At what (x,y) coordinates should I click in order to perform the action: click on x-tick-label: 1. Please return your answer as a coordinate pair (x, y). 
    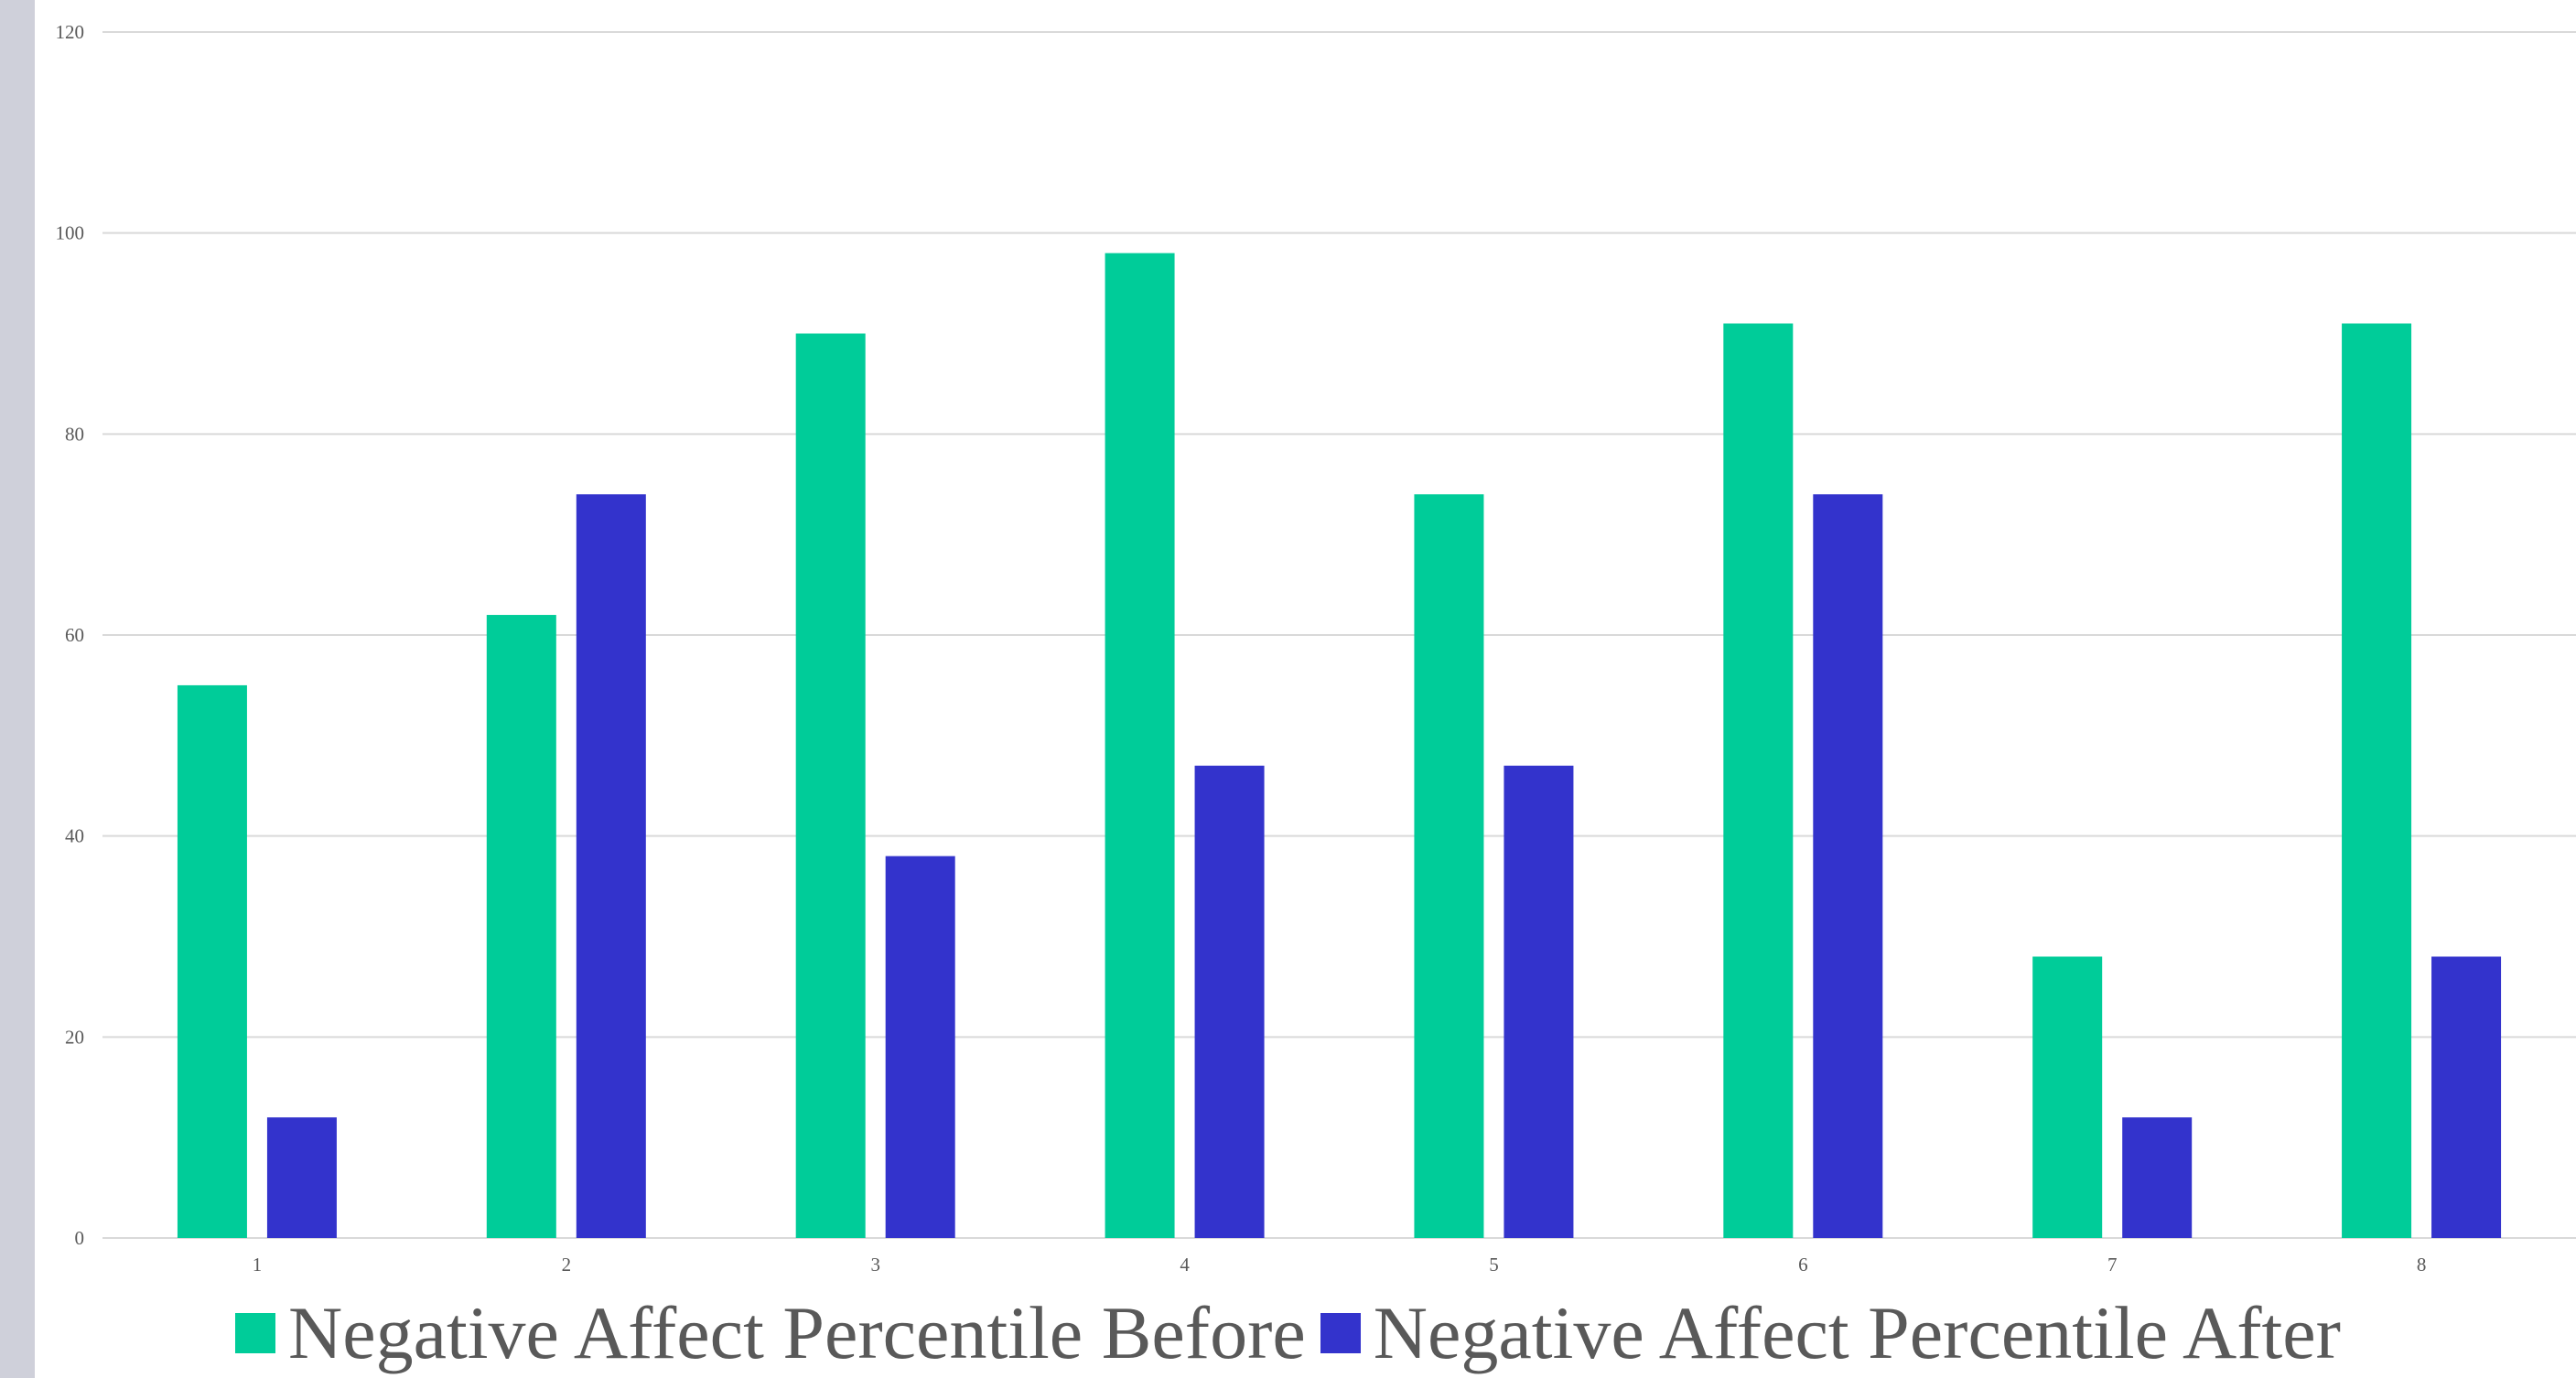
    Looking at the image, I should click on (258, 1265).